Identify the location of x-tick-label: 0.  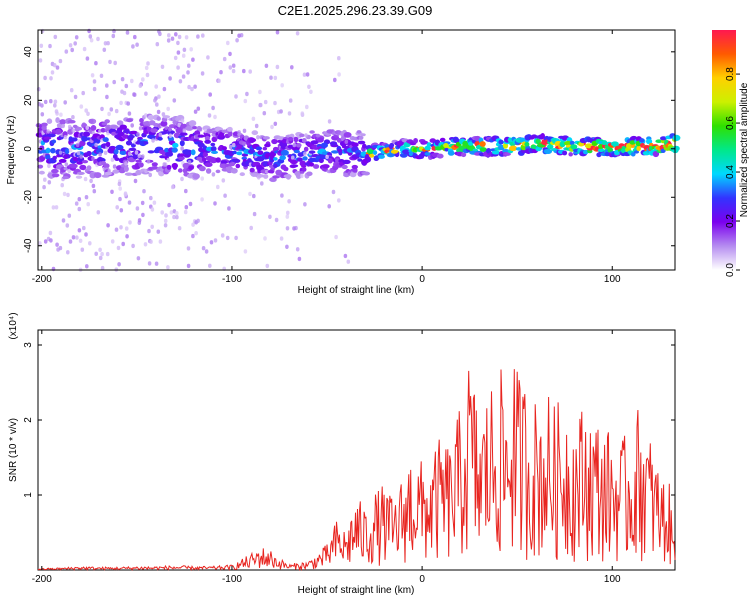
(422, 579).